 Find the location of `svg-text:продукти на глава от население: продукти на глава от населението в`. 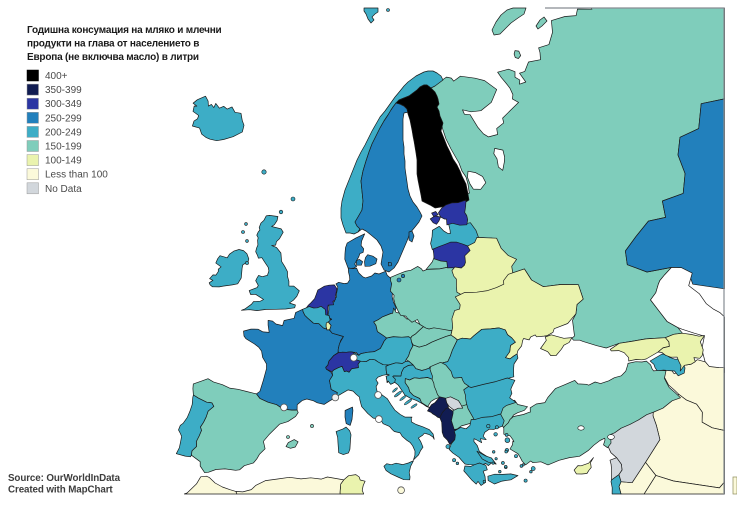

svg-text:продукти на глава от население: продукти на глава от населението в is located at coordinates (113, 44).